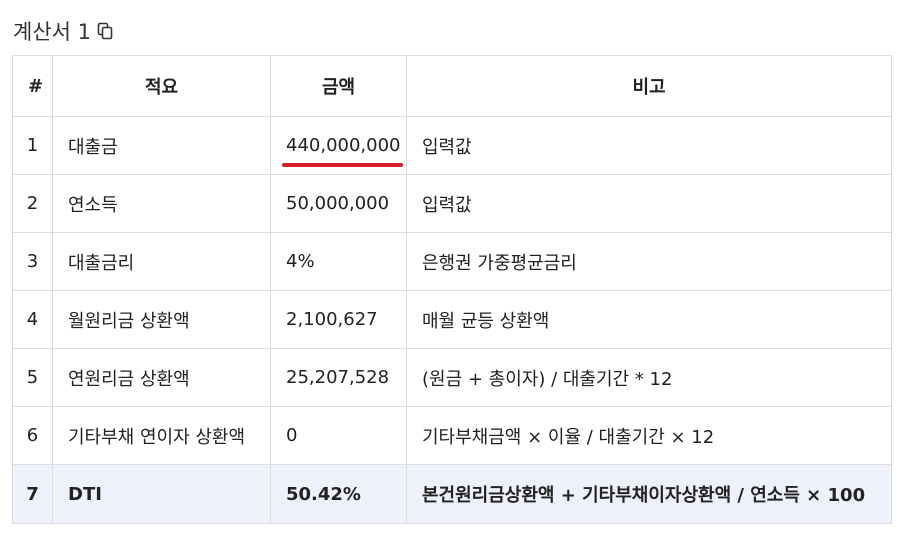 Image resolution: width=902 pixels, height=536 pixels. What do you see at coordinates (342, 165) in the screenshot?
I see `red-underline-annotation` at bounding box center [342, 165].